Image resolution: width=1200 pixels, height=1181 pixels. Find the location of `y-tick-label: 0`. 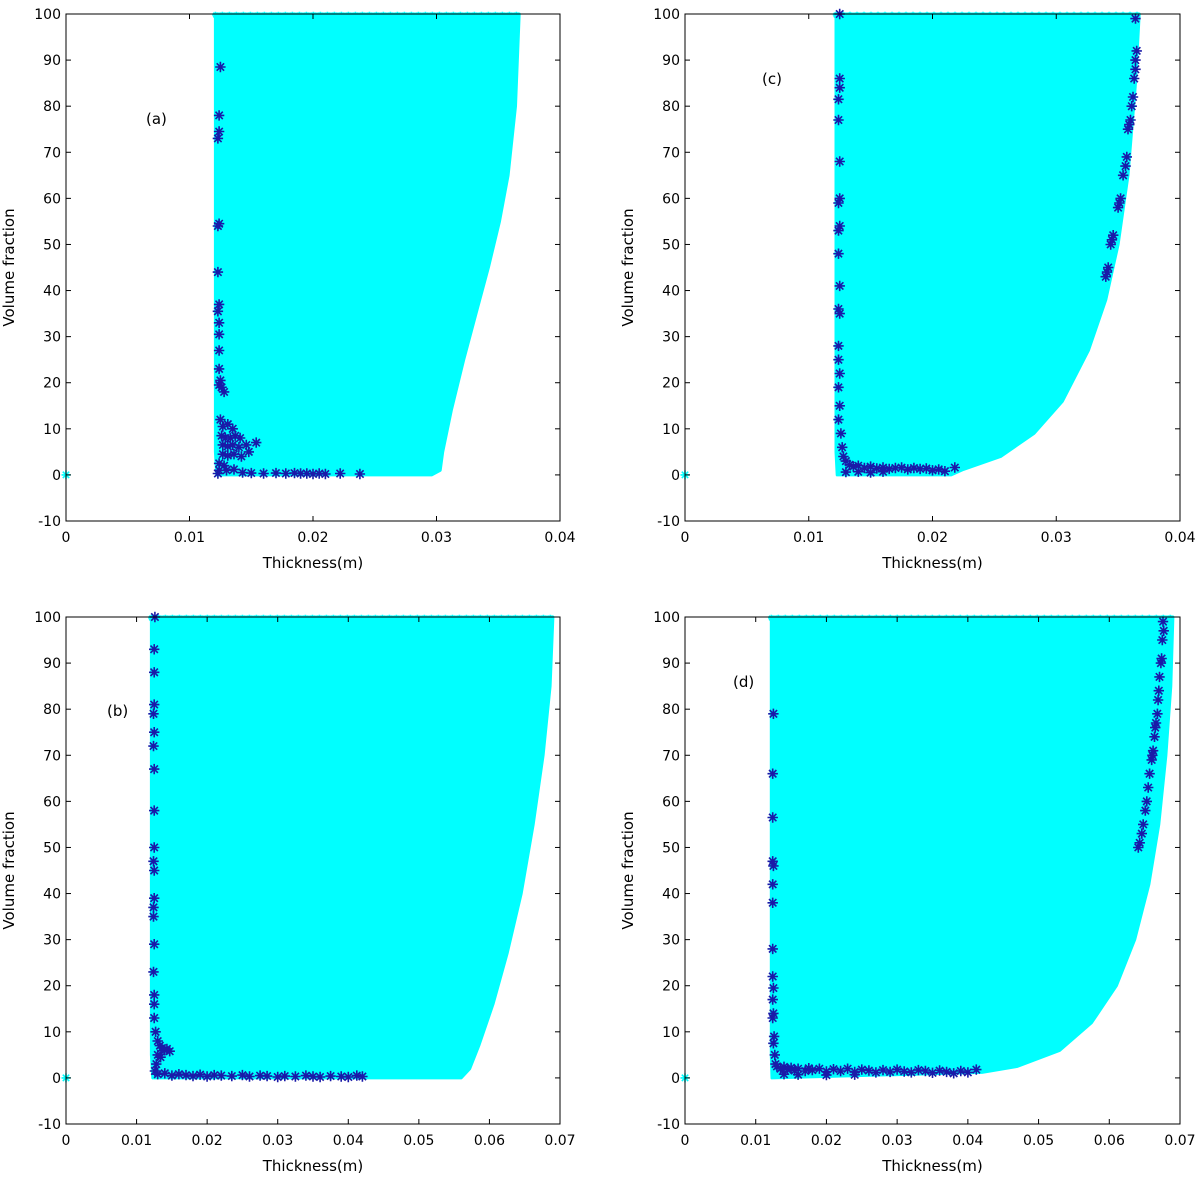

y-tick-label: 0 is located at coordinates (675, 476).